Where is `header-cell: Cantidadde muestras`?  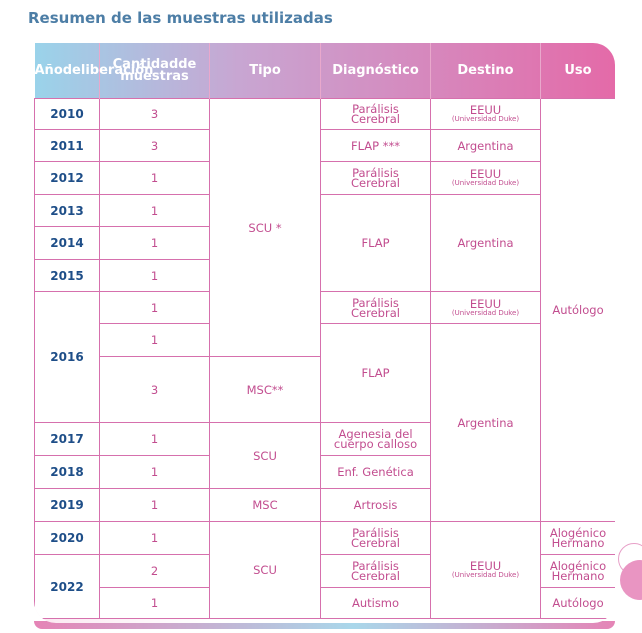 header-cell: Cantidadde muestras is located at coordinates (154, 71).